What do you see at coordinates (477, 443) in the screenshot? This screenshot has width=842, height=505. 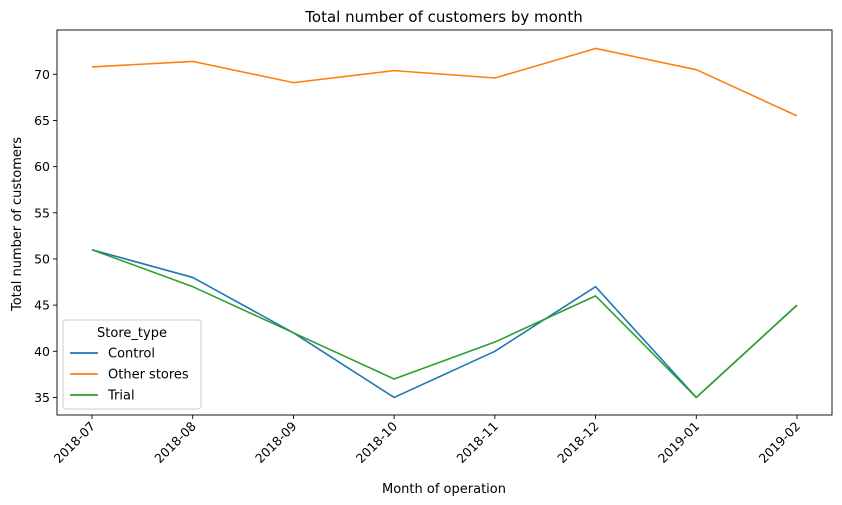 I see `x-tick-label: 2018-11` at bounding box center [477, 443].